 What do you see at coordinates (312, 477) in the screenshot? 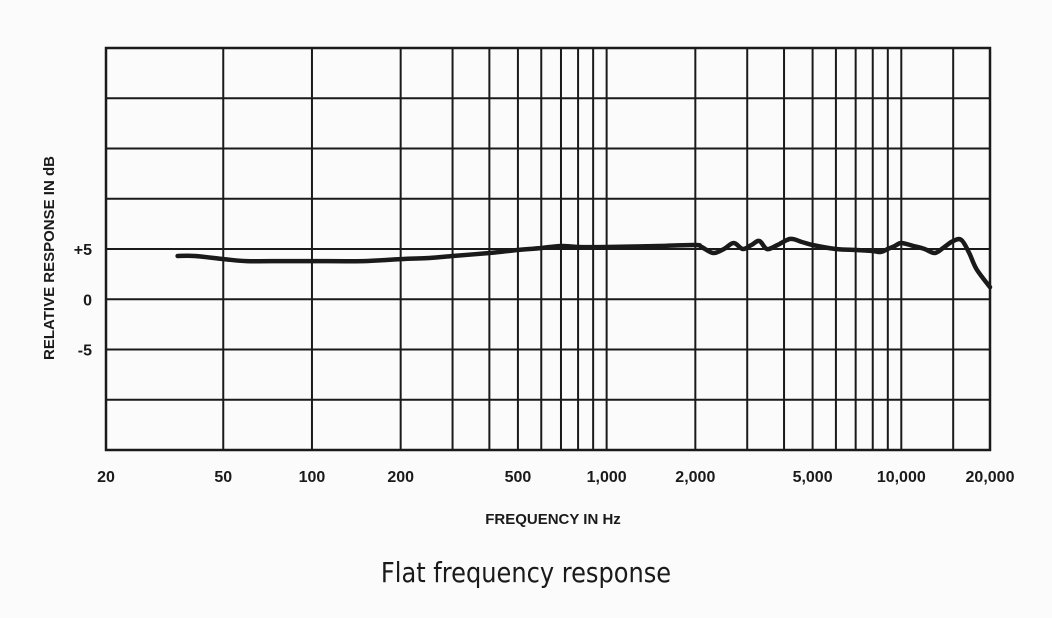
I see `x-tick-label: 100` at bounding box center [312, 477].